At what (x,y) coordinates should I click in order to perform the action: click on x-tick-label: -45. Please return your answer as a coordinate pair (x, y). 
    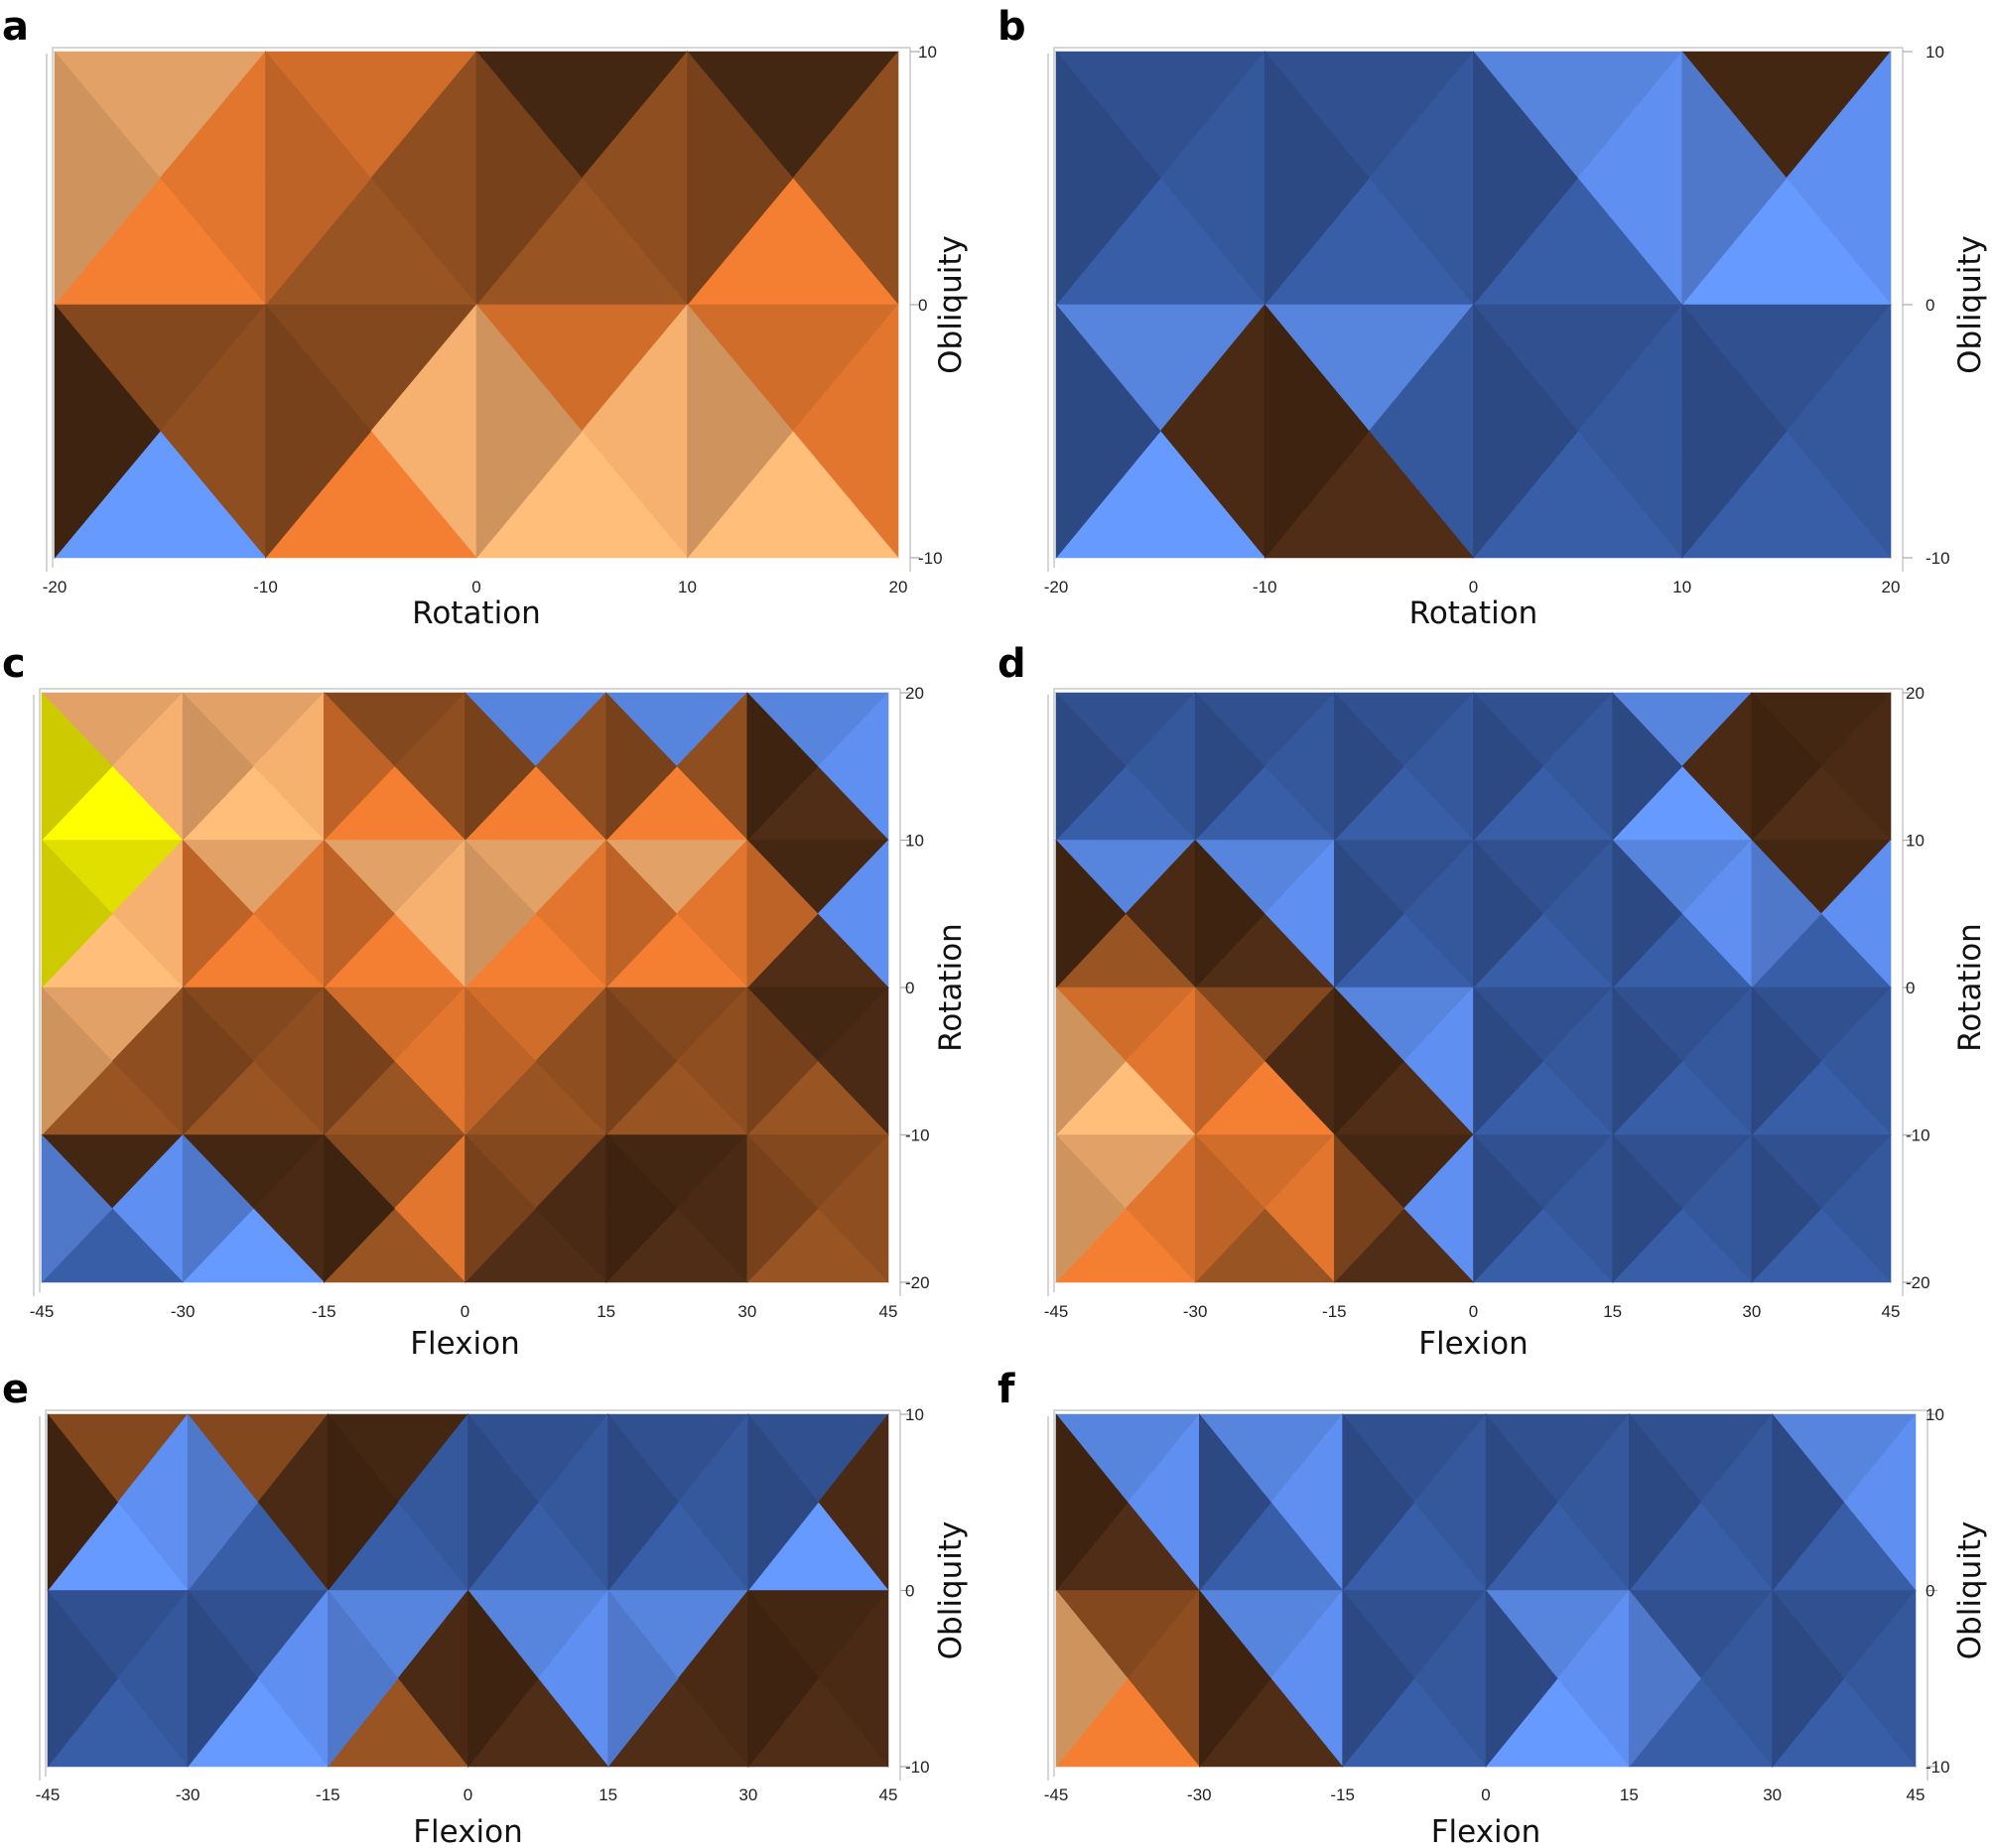
    Looking at the image, I should click on (1056, 1311).